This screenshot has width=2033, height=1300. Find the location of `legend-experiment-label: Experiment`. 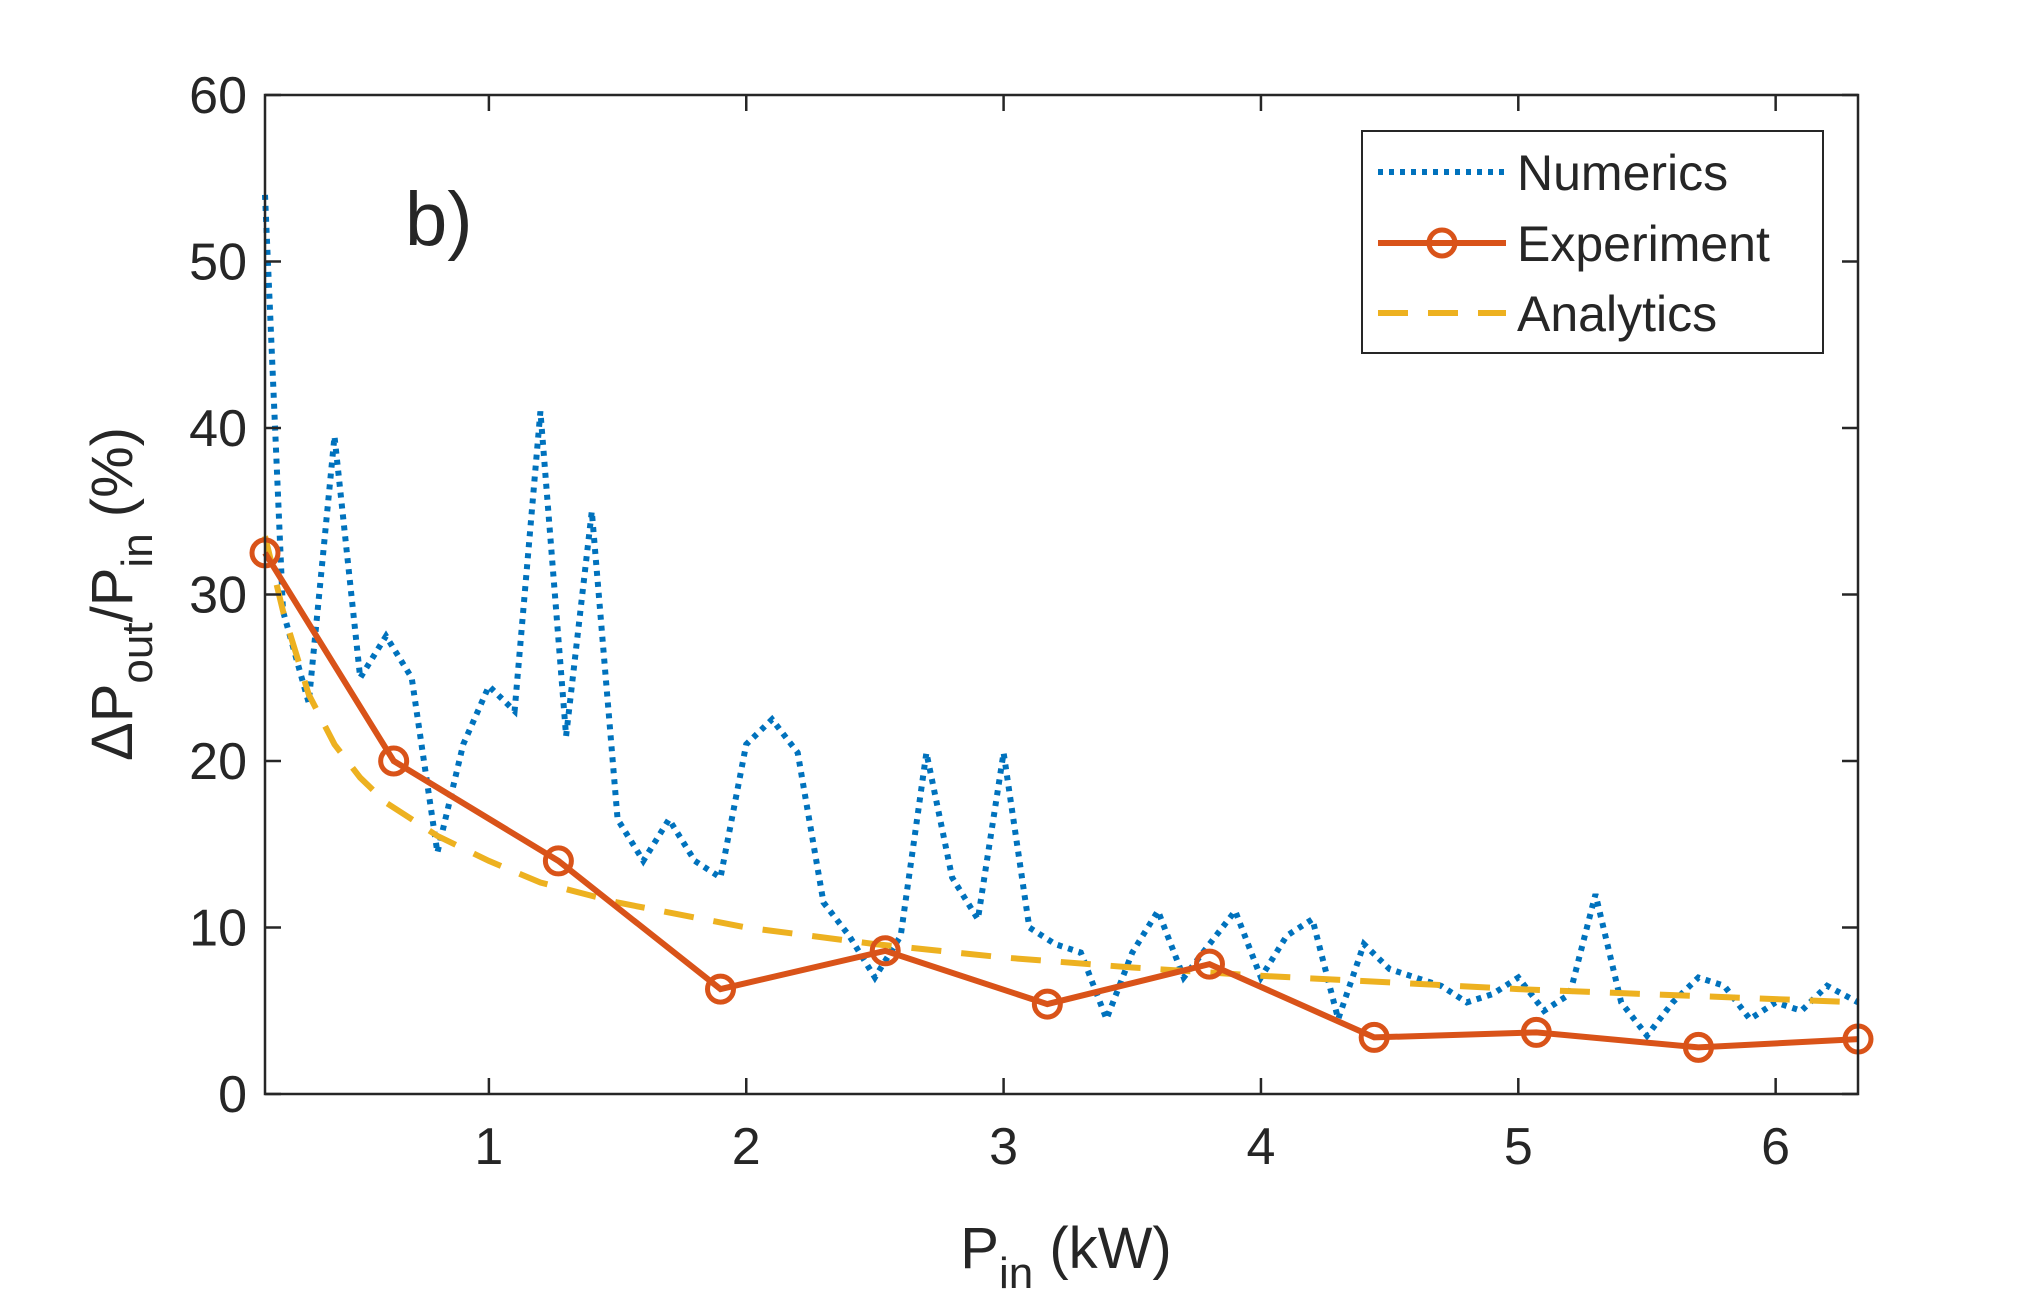

legend-experiment-label: Experiment is located at coordinates (1643, 244).